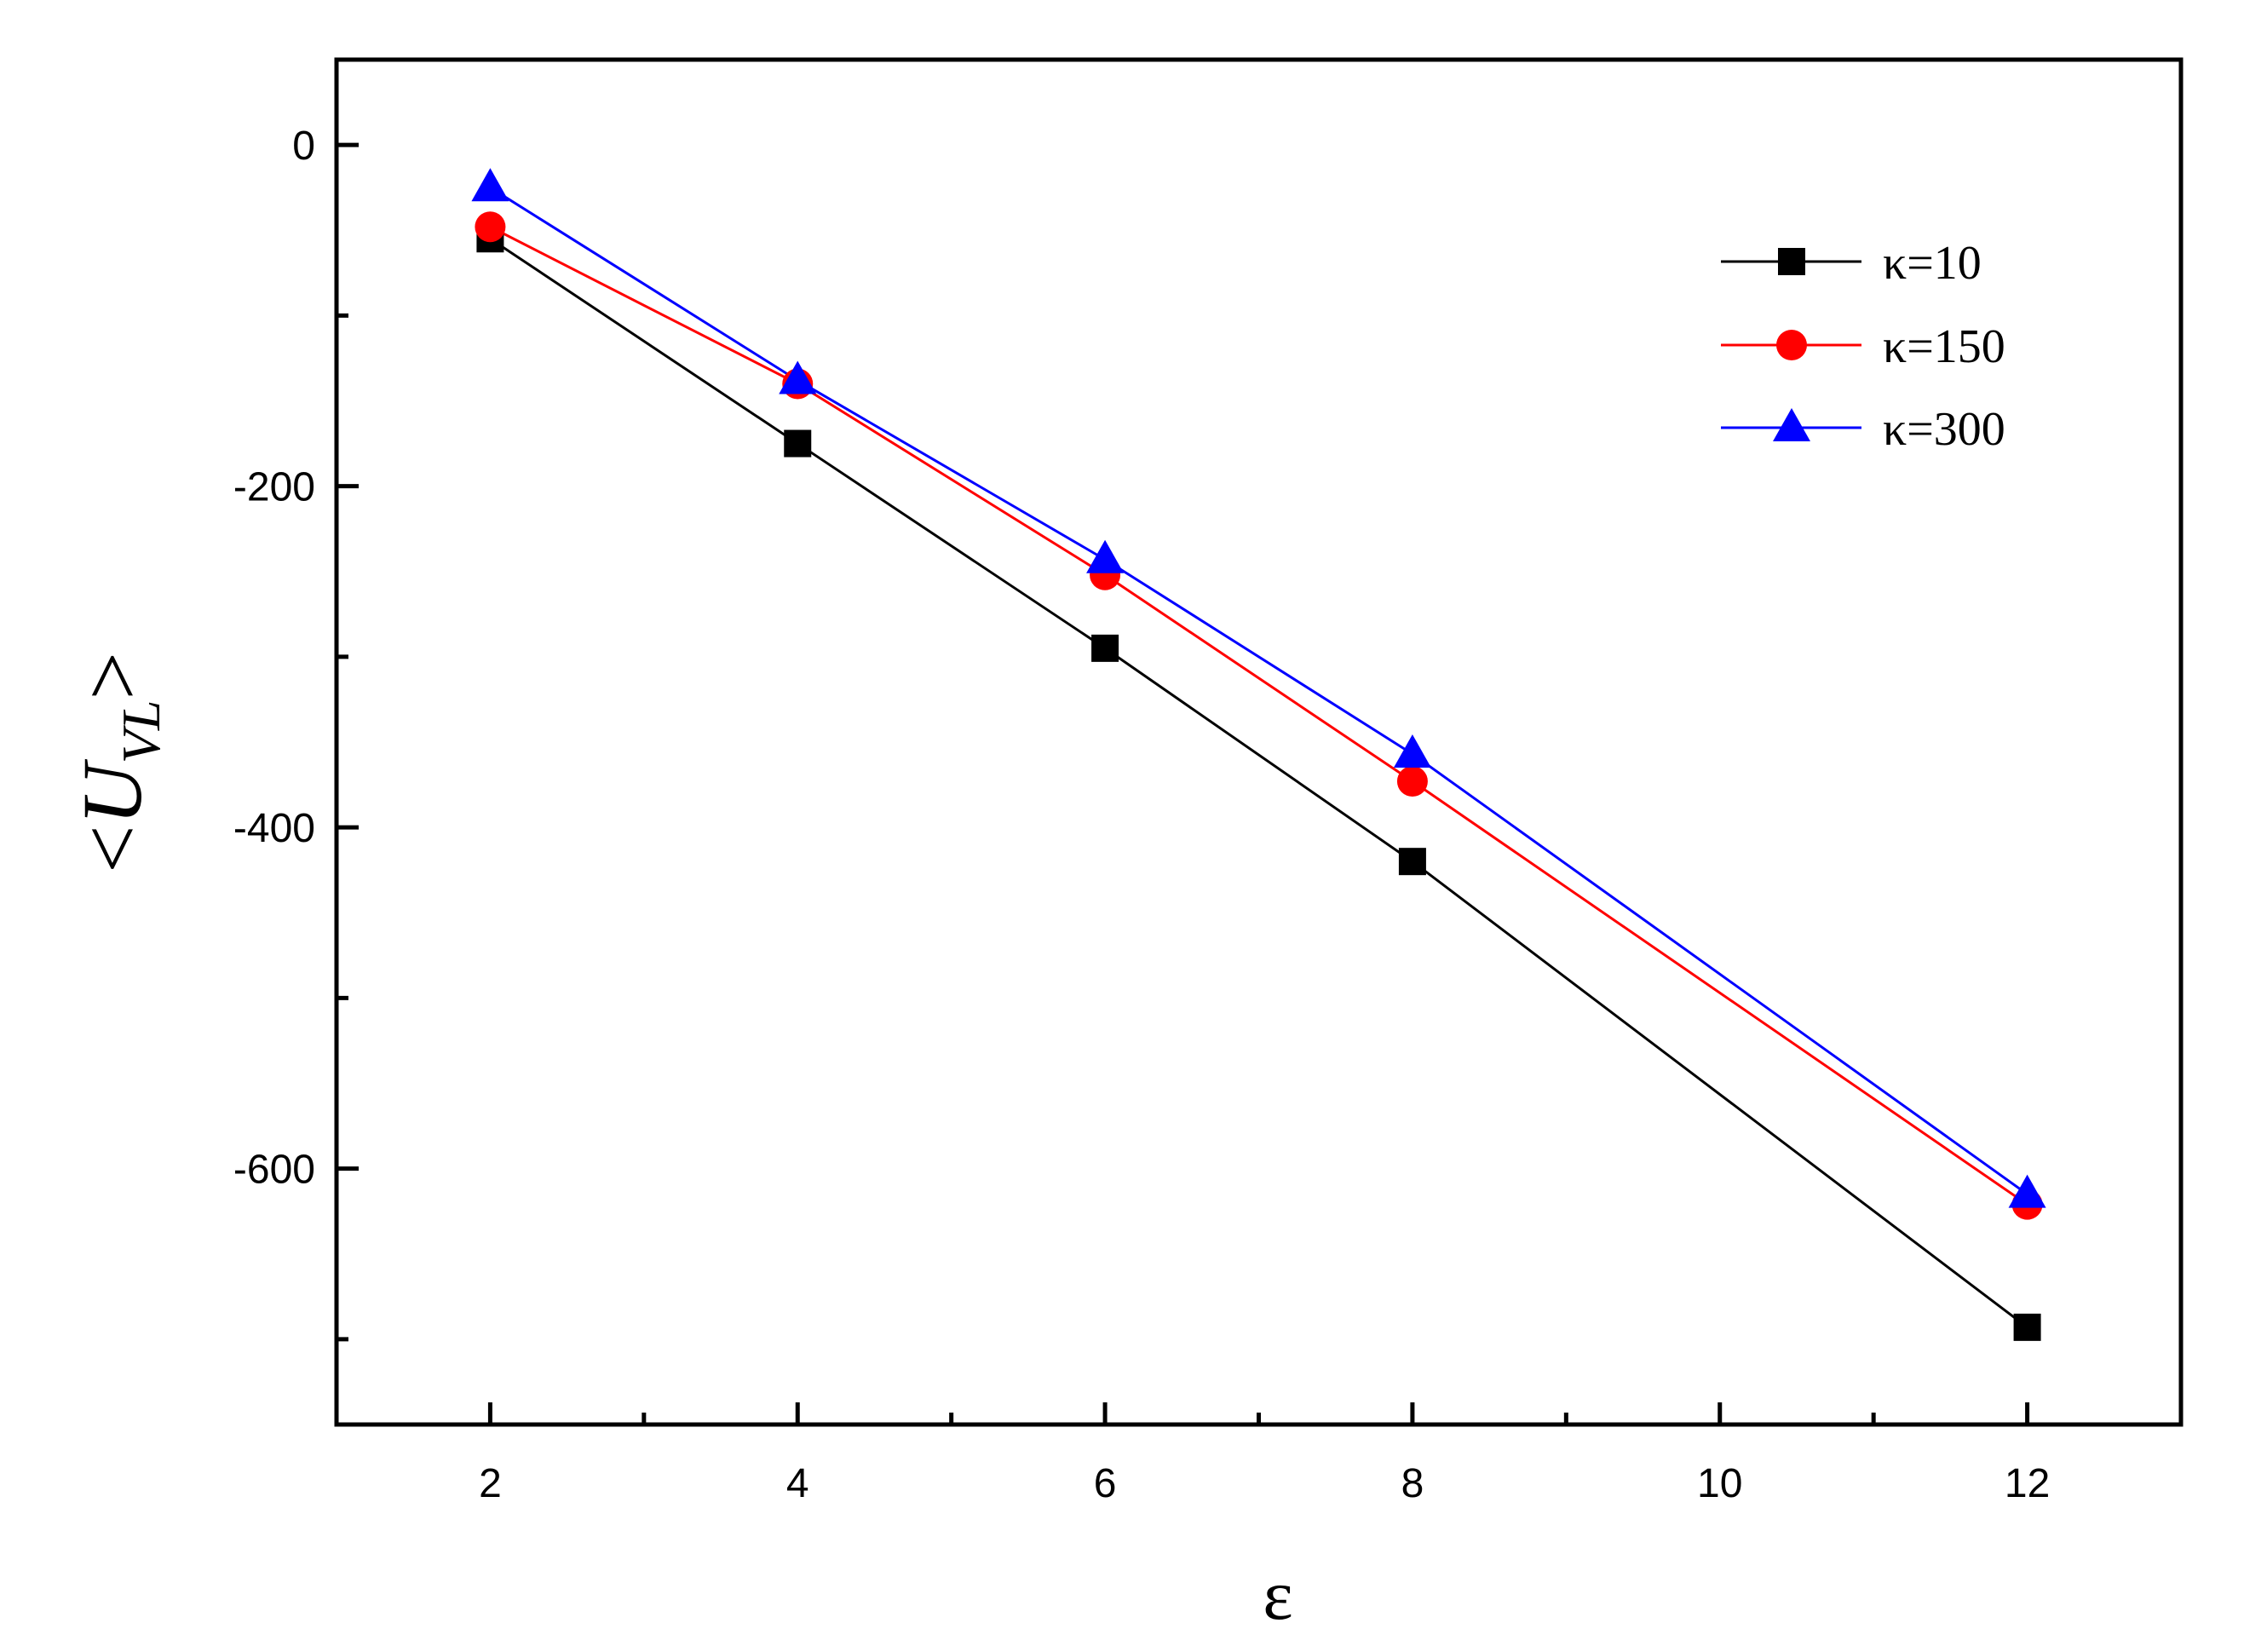 The width and height of the screenshot is (2244, 1652). I want to click on y-axis-title-open: <, so click(112, 848).